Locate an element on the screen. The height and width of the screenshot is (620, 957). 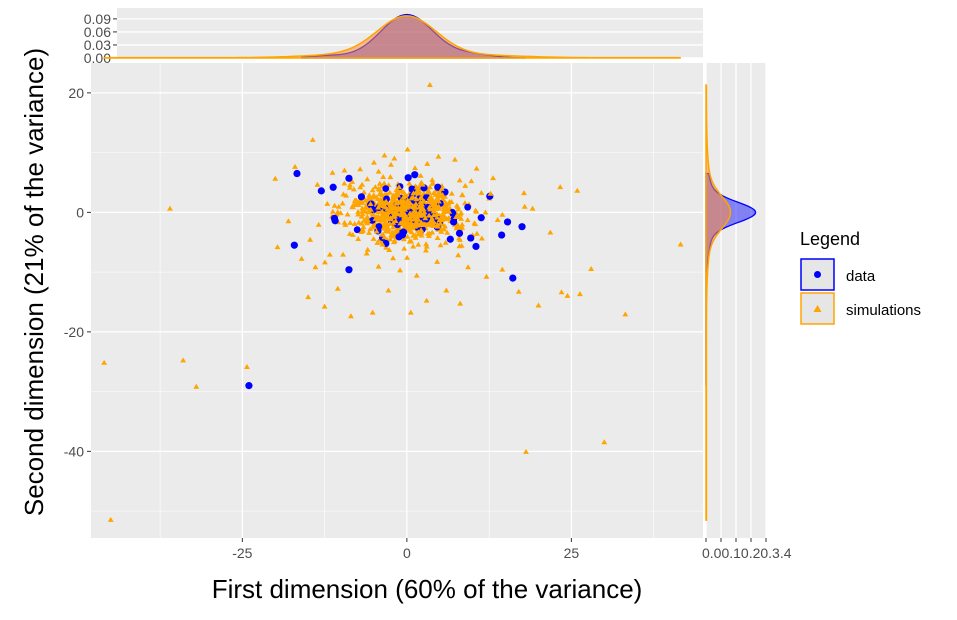
top-tick-label: 0.03 is located at coordinates (97, 45).